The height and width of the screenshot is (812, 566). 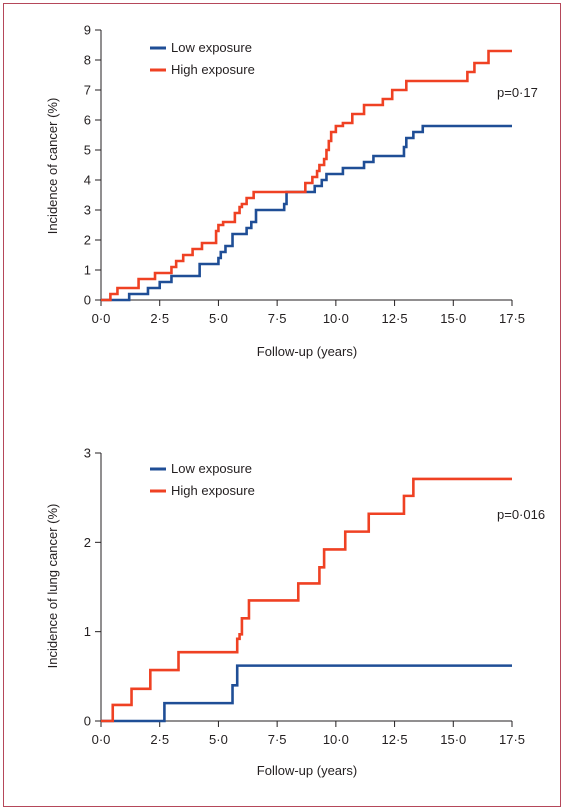 I want to click on chart-0-legend-label-high: High exposure, so click(x=213, y=69).